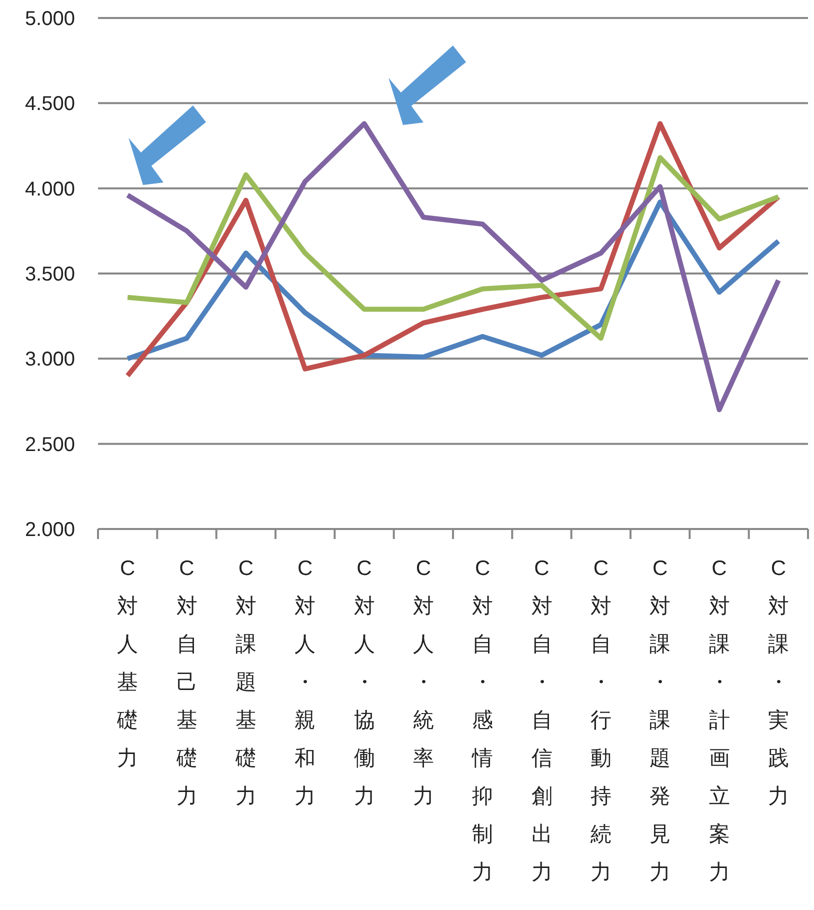 This screenshot has width=814, height=910. I want to click on y-tick-label: 3.000, so click(49, 359).